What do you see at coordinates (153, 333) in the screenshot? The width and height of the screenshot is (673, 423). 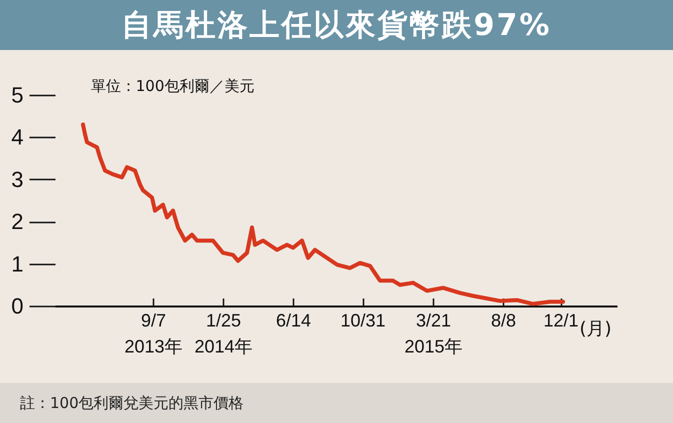 I see `x-tick-label: 9/7 2013年` at bounding box center [153, 333].